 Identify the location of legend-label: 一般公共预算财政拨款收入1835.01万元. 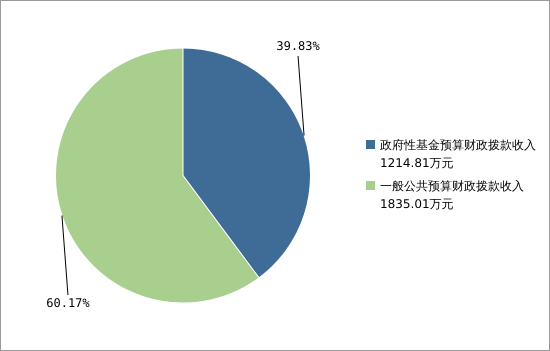
(452, 195).